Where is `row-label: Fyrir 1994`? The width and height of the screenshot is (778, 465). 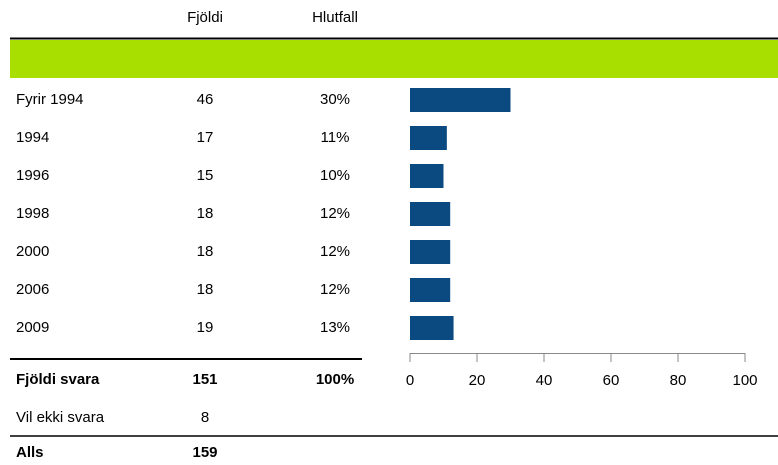
row-label: Fyrir 1994 is located at coordinates (50, 99).